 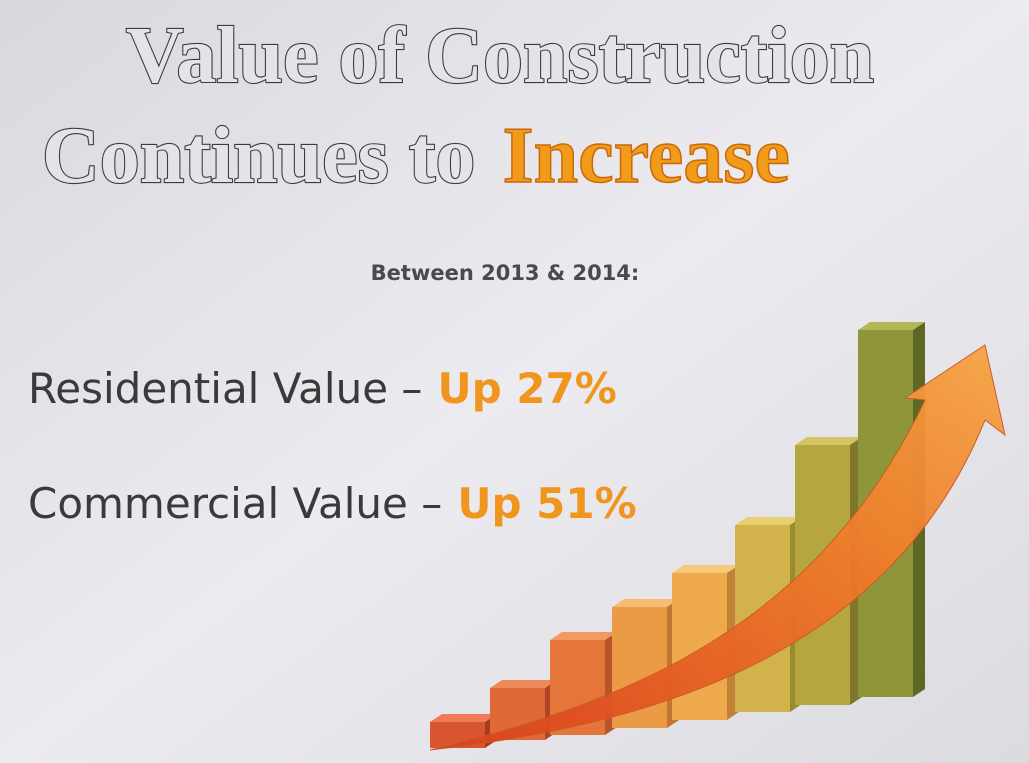 I want to click on title-text: Continues to, so click(x=258, y=156).